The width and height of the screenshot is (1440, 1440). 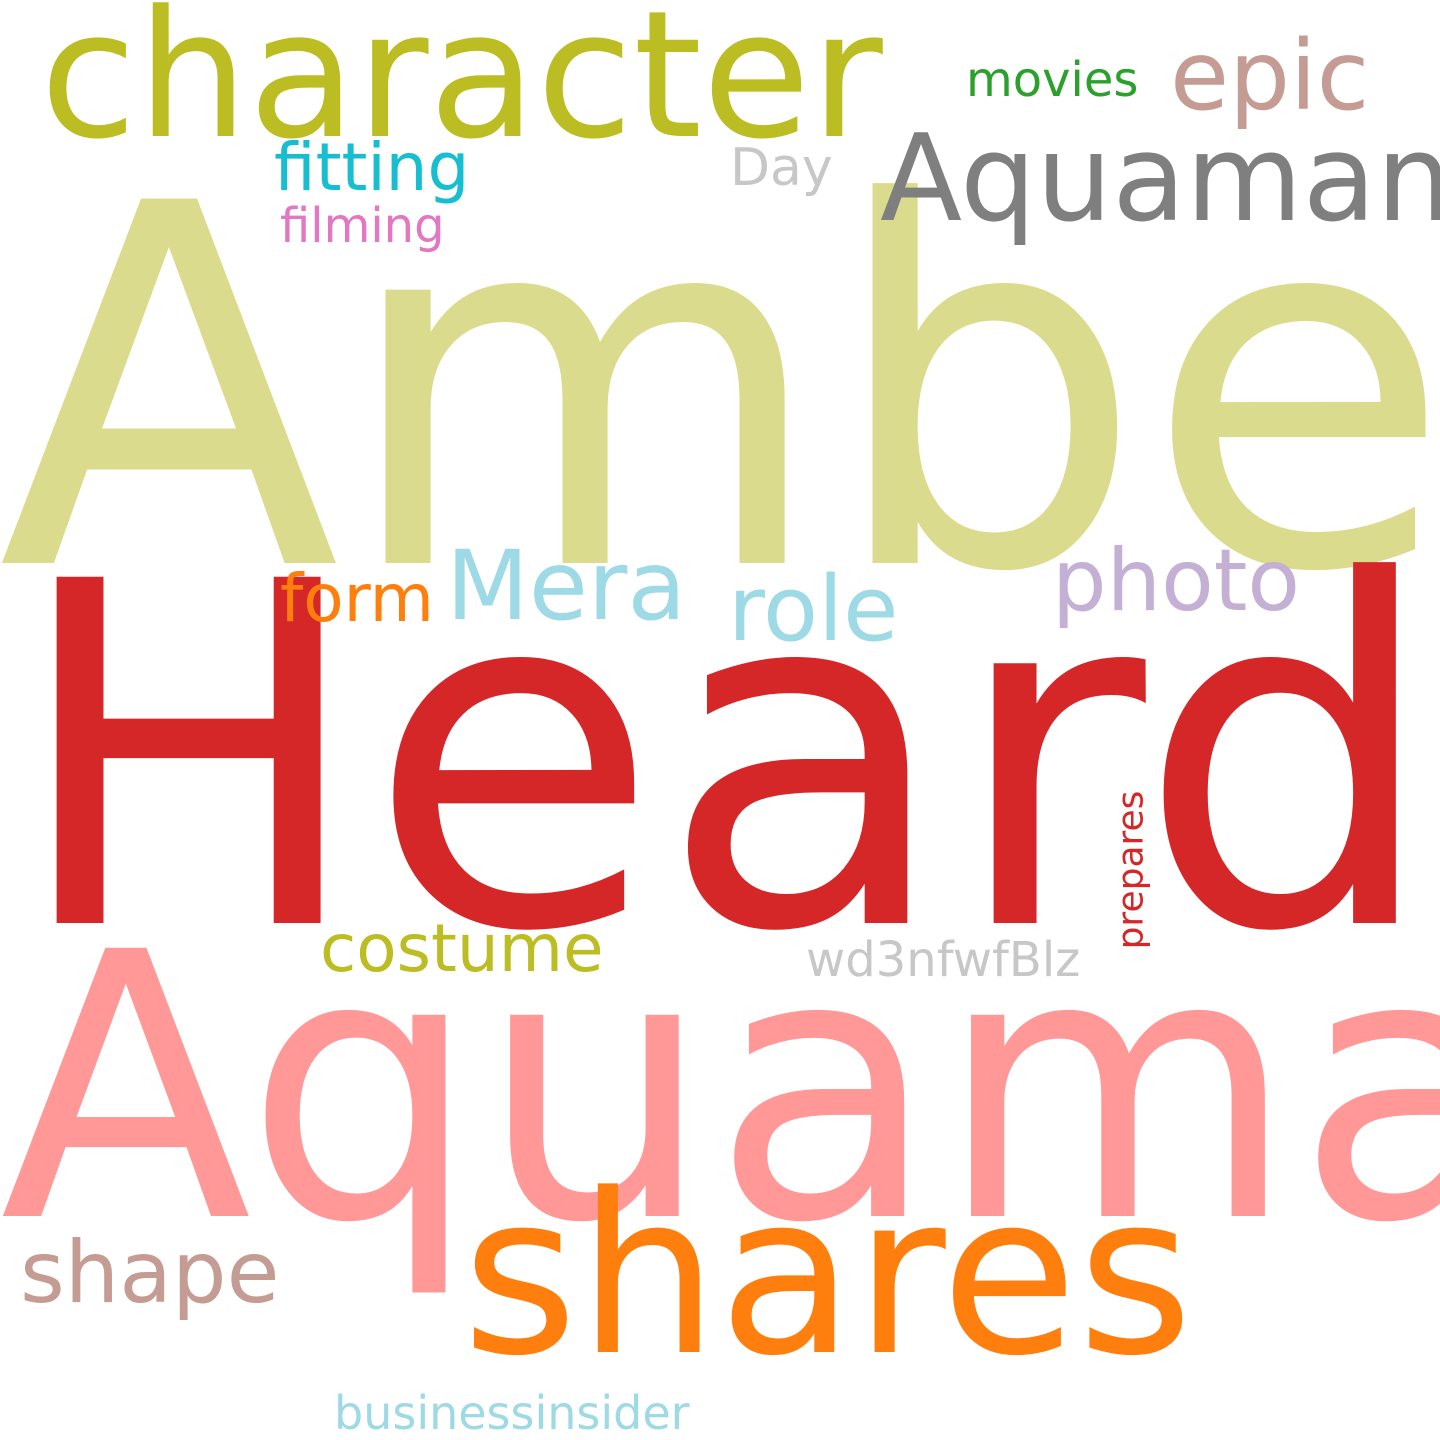 What do you see at coordinates (1131, 870) in the screenshot?
I see `word-prepares: prepares` at bounding box center [1131, 870].